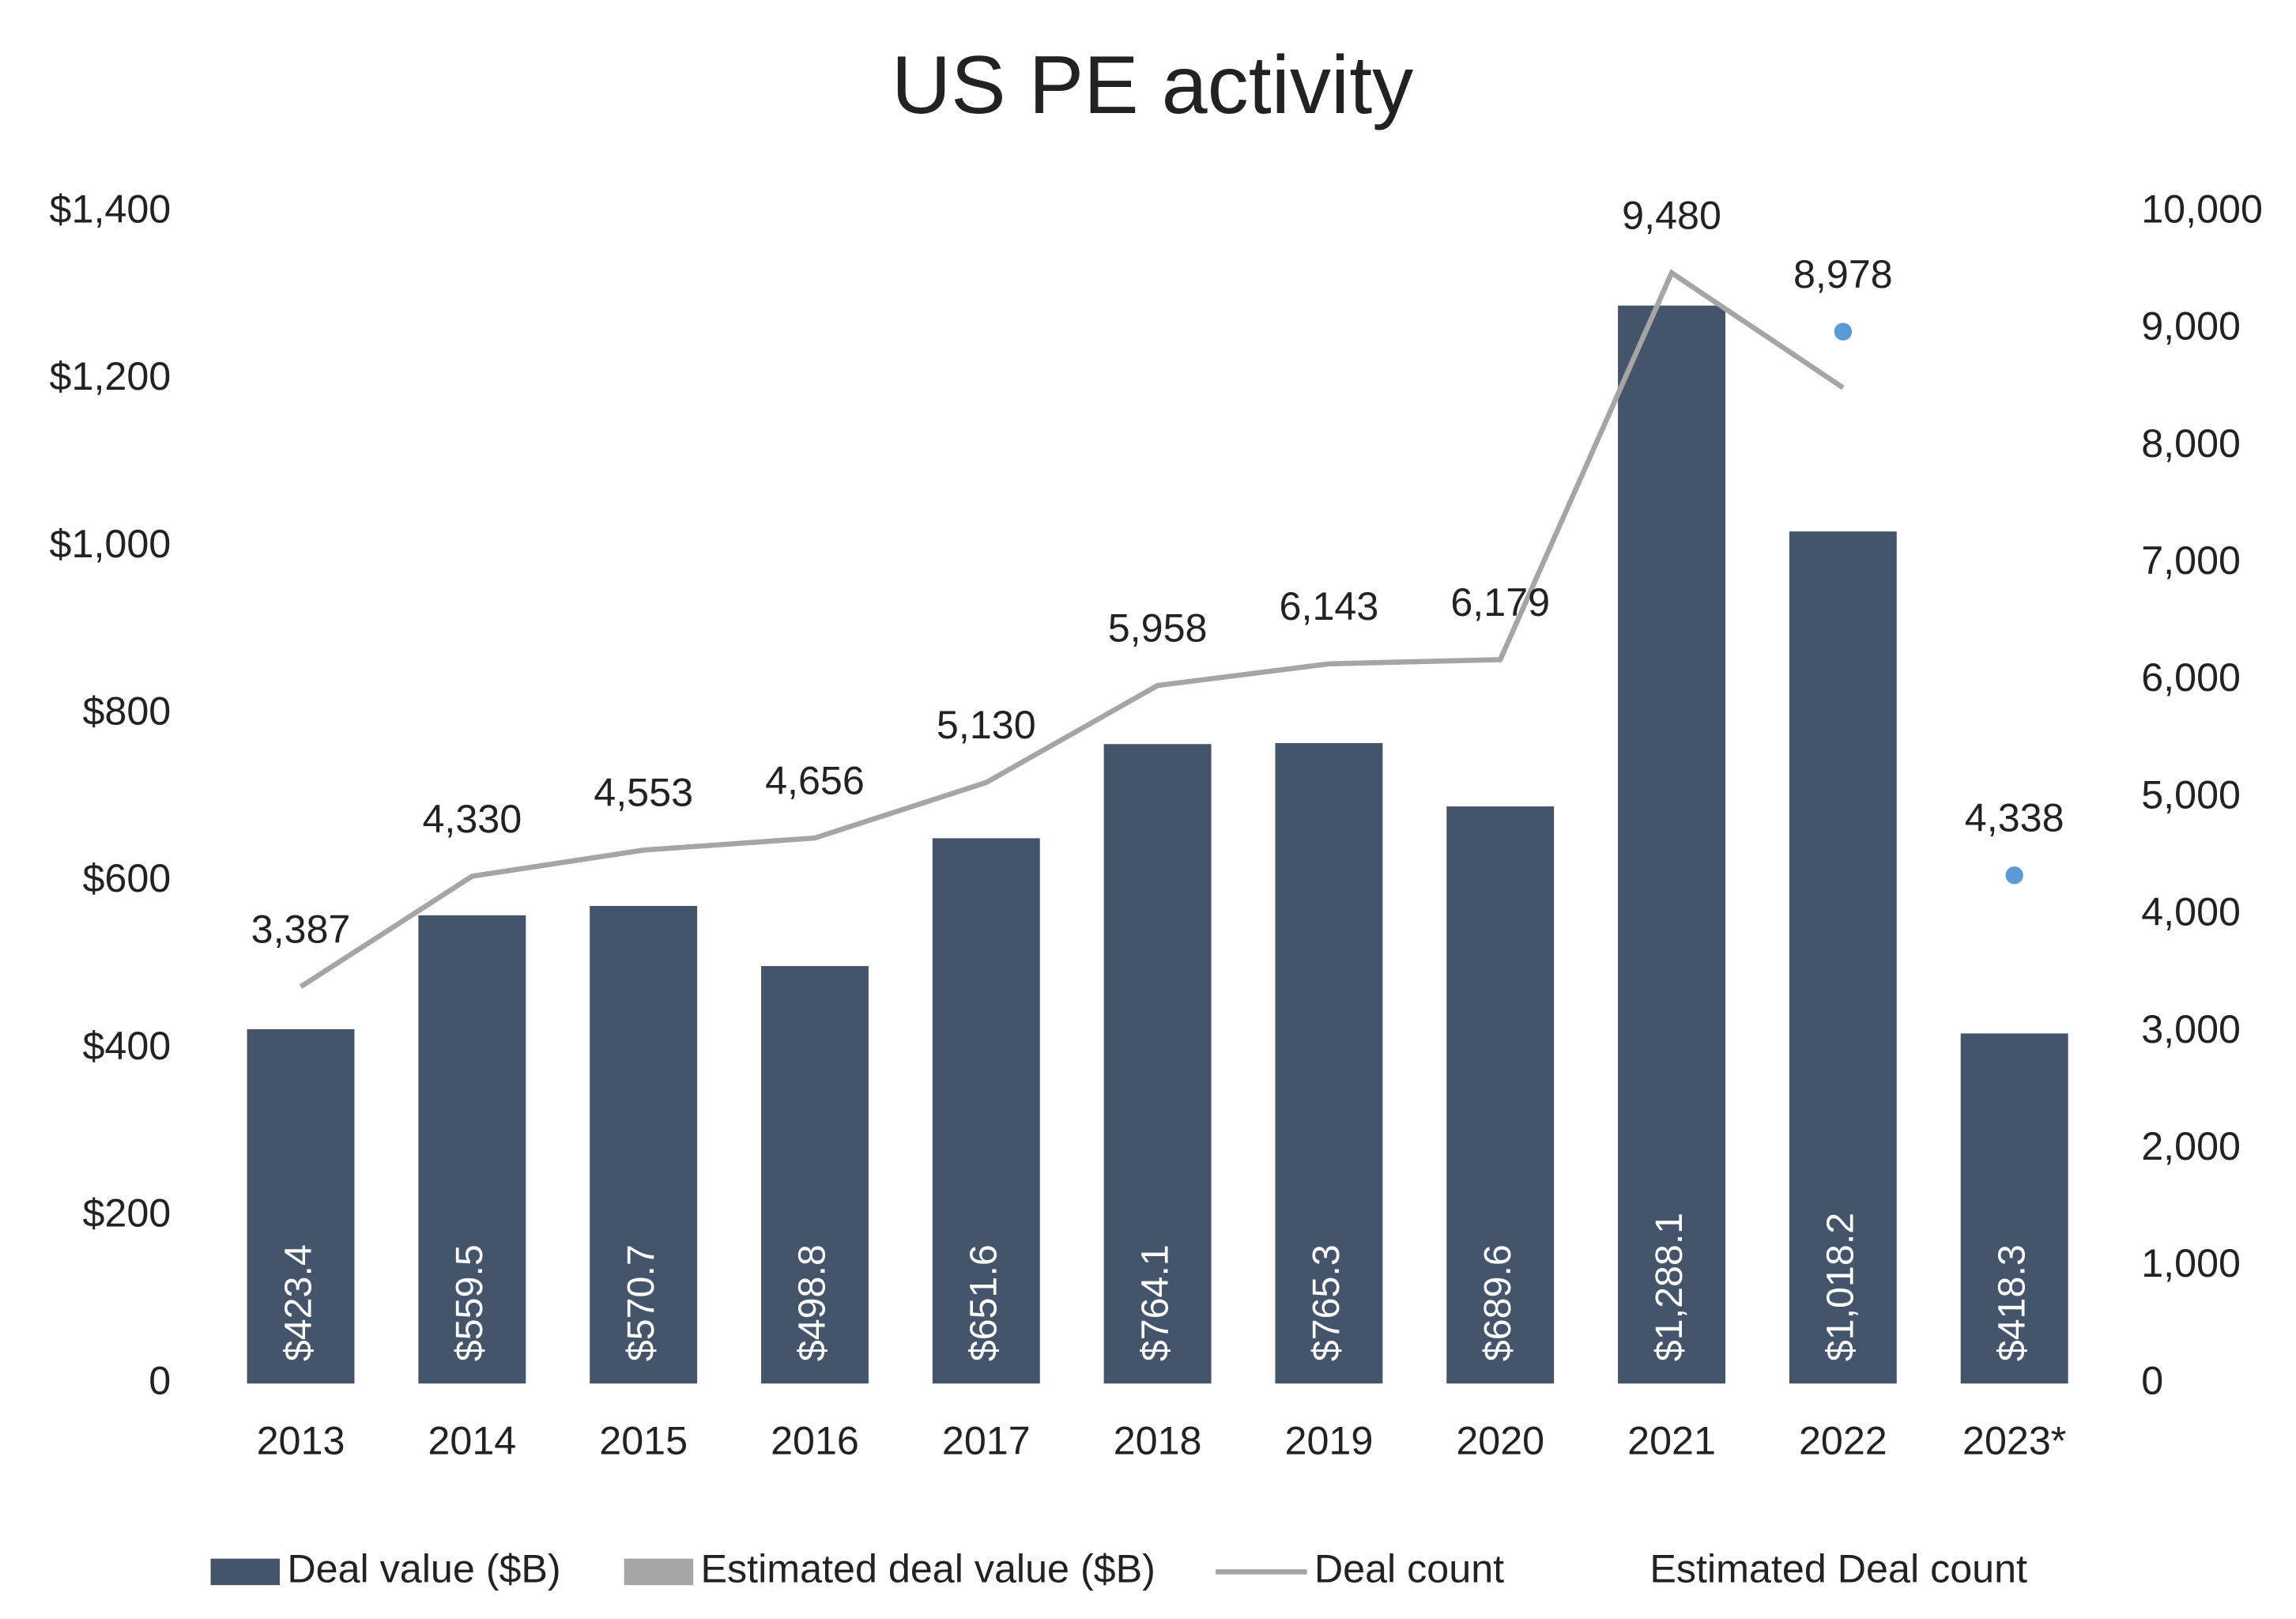  I want to click on chart-title: US PE activity, so click(1152, 85).